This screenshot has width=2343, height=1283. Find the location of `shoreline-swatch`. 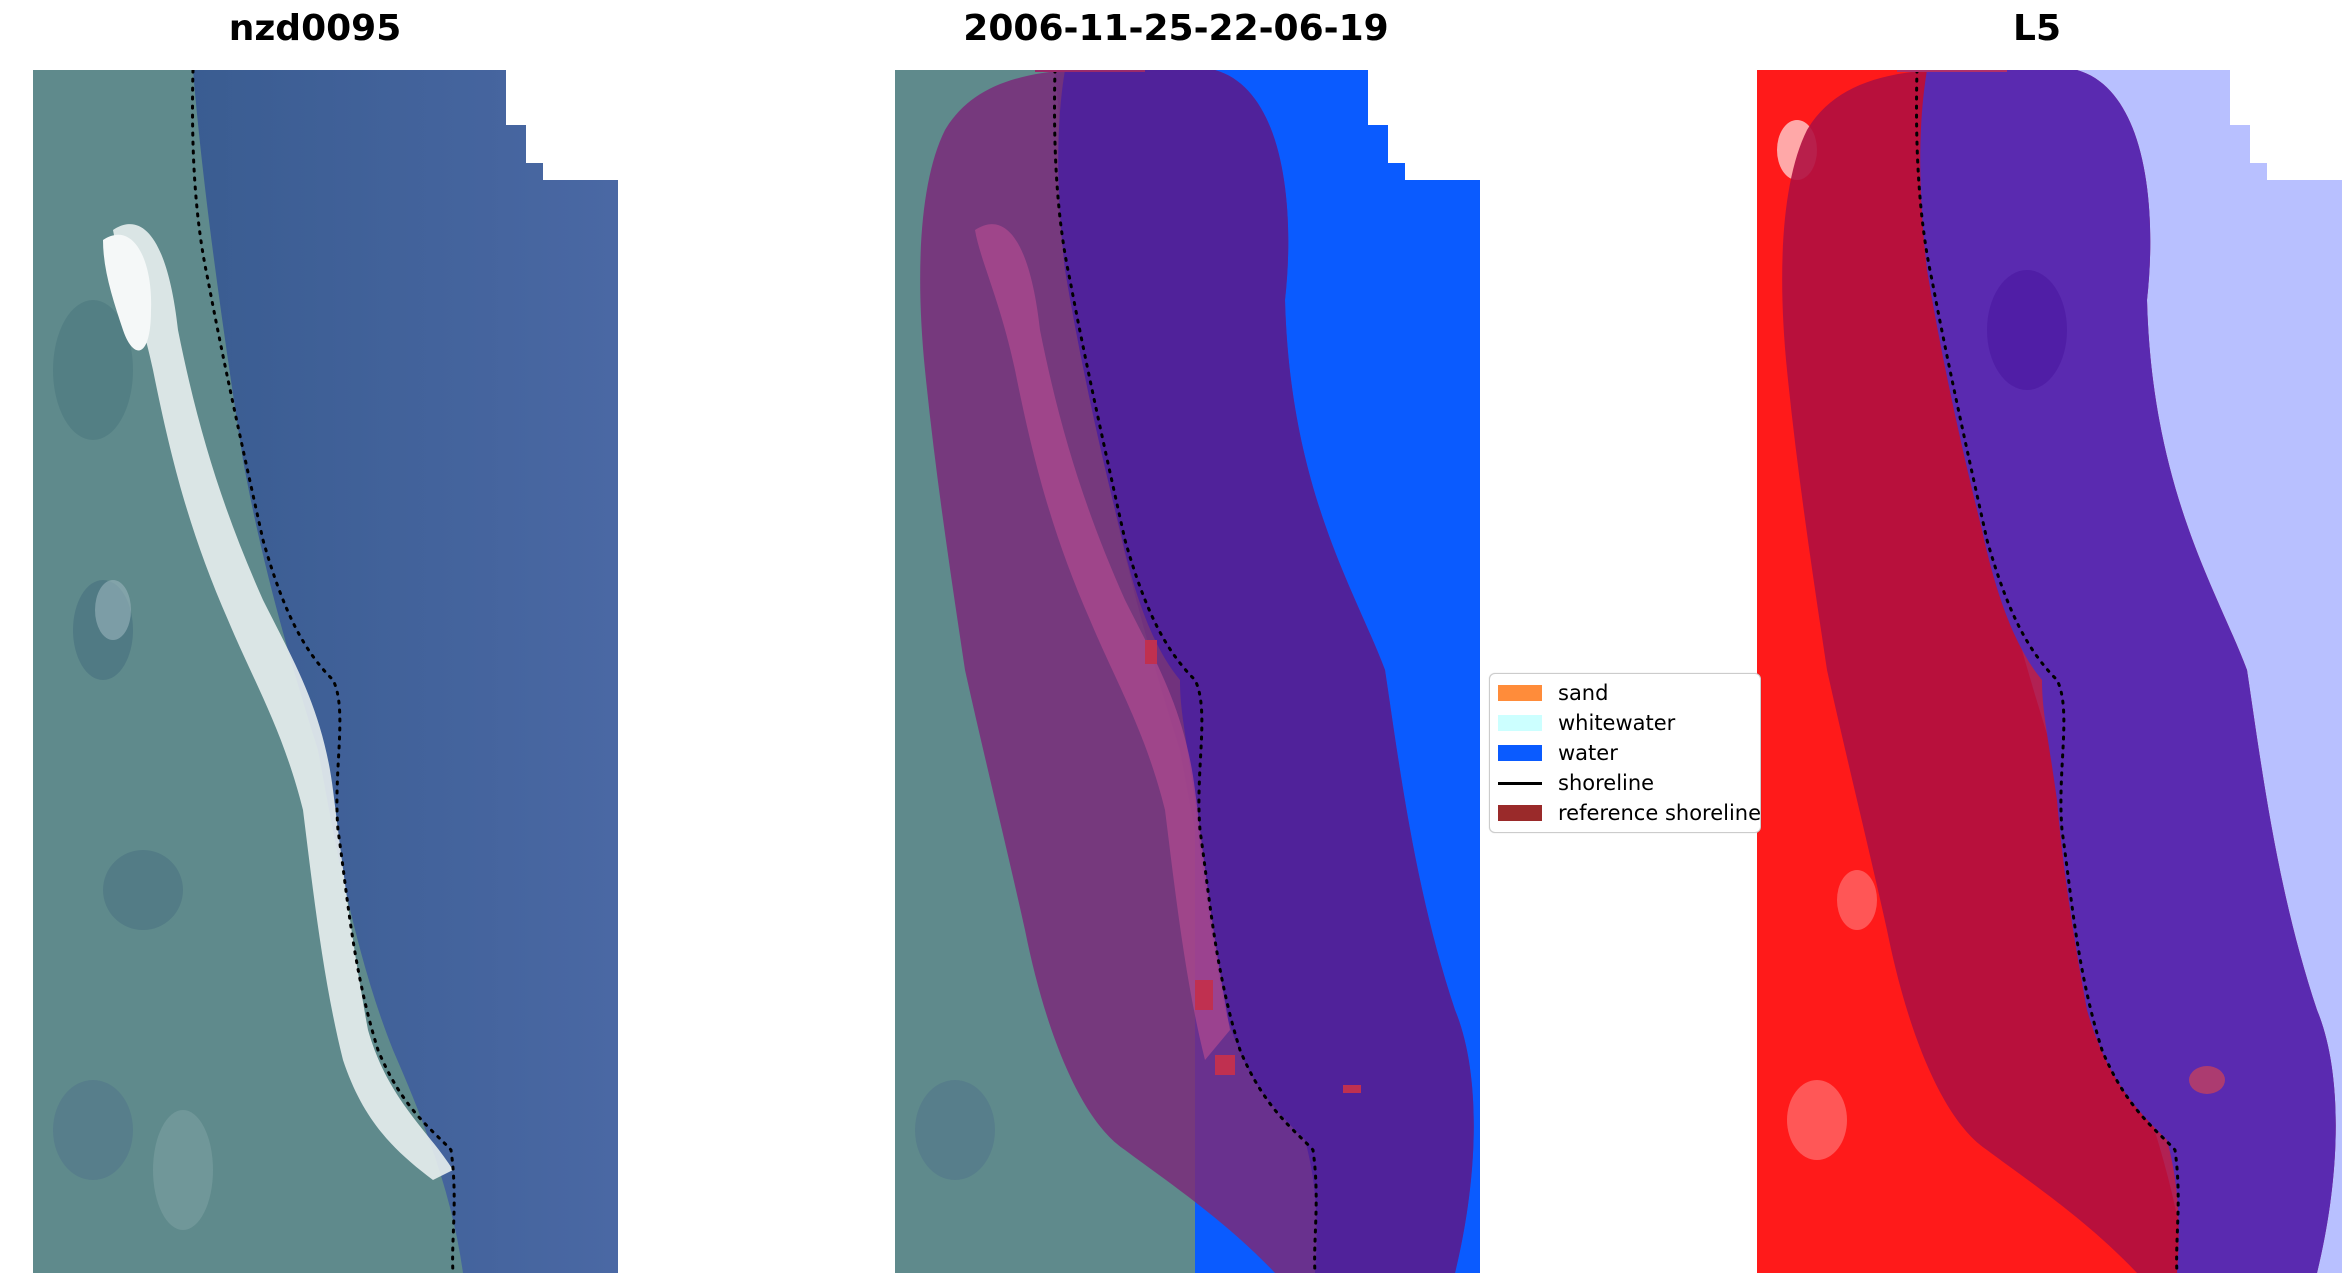

shoreline-swatch is located at coordinates (1520, 783).